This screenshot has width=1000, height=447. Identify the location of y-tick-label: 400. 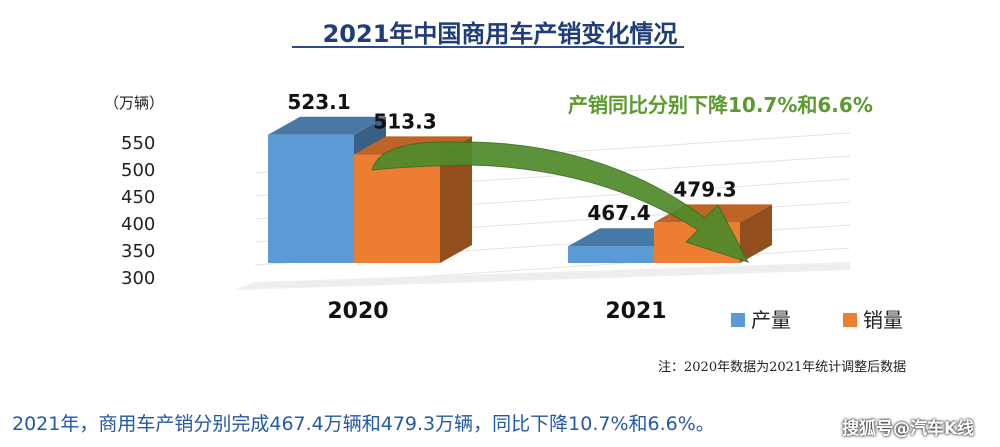
(138, 224).